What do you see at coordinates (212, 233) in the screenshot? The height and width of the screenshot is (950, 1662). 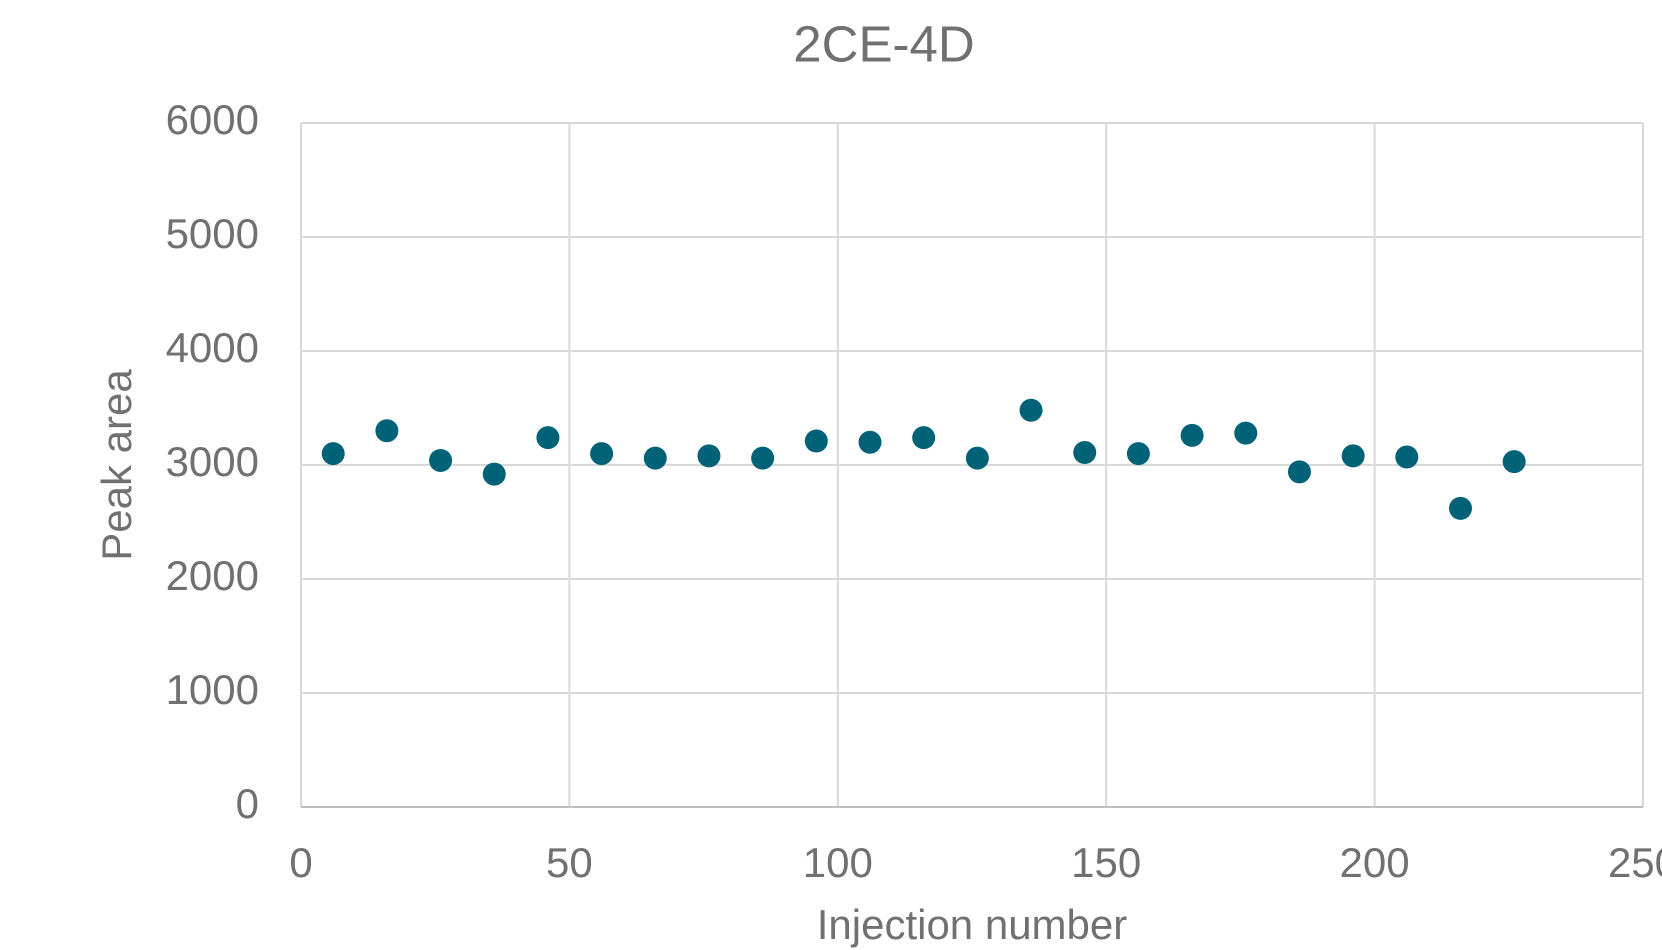 I see `y-tick-label: 5000` at bounding box center [212, 233].